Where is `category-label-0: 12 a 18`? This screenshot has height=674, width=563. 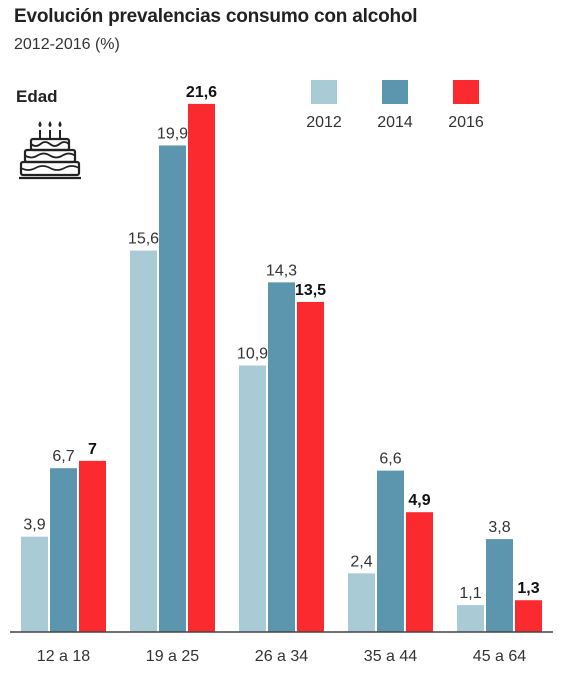 category-label-0: 12 a 18 is located at coordinates (63, 656).